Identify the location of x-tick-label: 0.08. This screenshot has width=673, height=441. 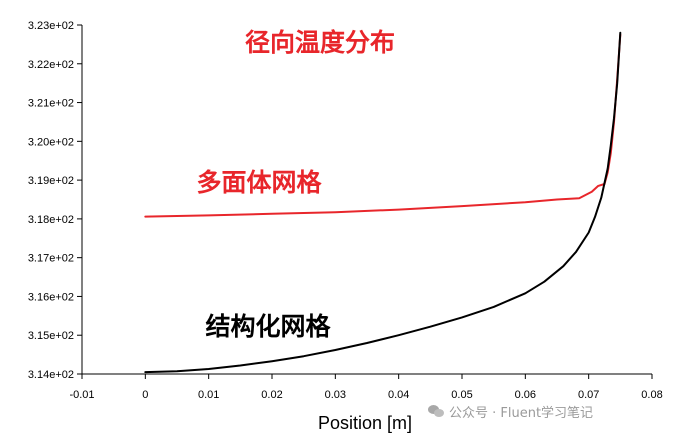
(651, 395).